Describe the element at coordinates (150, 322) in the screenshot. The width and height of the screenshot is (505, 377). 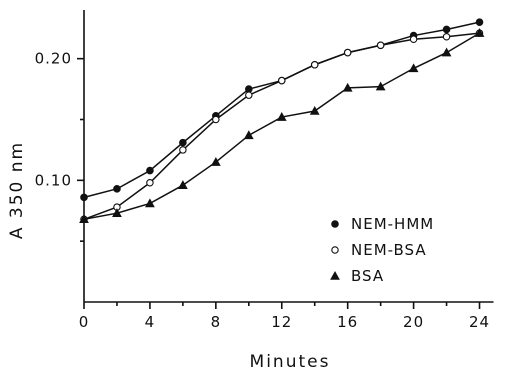
I see `x-tick-label: 4` at that location.